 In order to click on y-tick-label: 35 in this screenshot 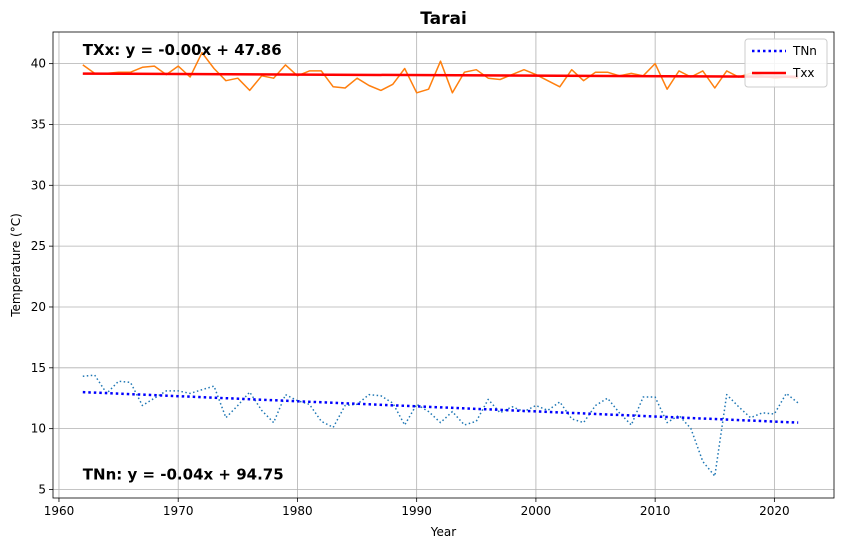, I will do `click(38, 124)`.